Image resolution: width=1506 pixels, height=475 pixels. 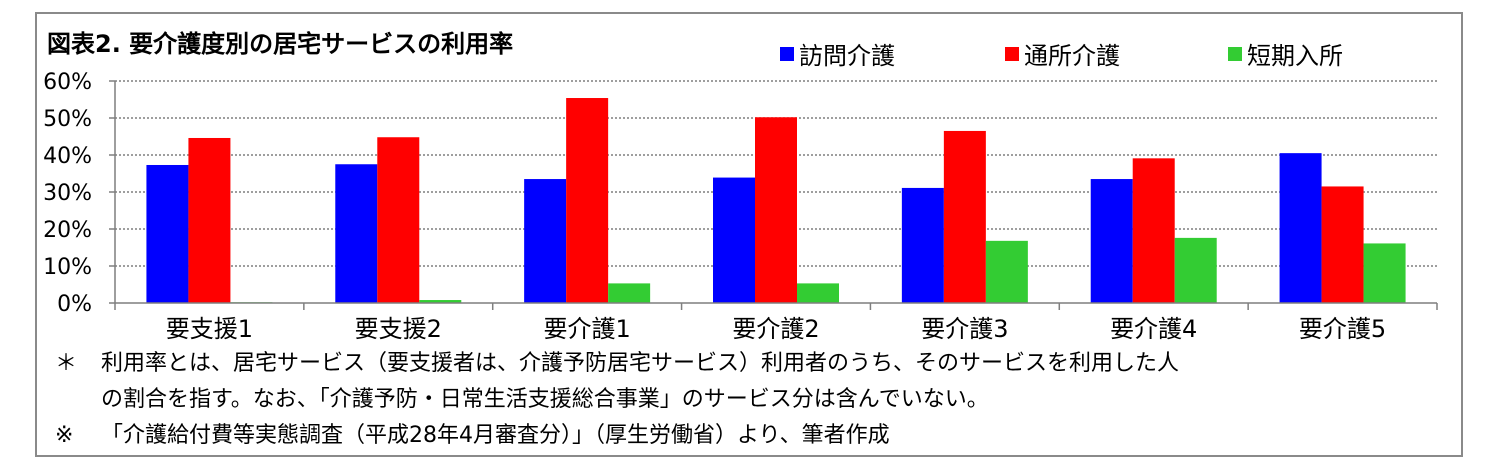 What do you see at coordinates (1153, 327) in the screenshot?
I see `x-tick-label: 要介護4` at bounding box center [1153, 327].